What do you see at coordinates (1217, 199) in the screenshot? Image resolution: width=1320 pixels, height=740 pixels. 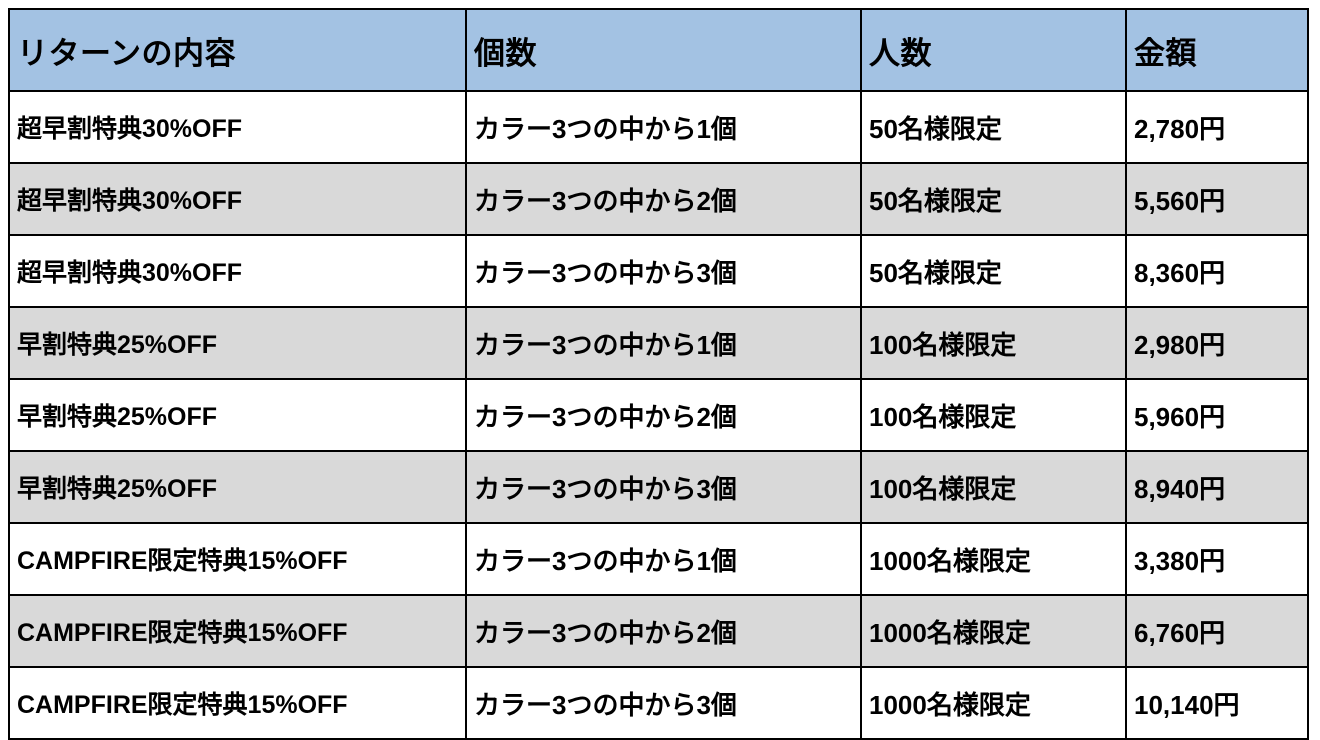 I see `reward-amount-cell: 5,560円` at bounding box center [1217, 199].